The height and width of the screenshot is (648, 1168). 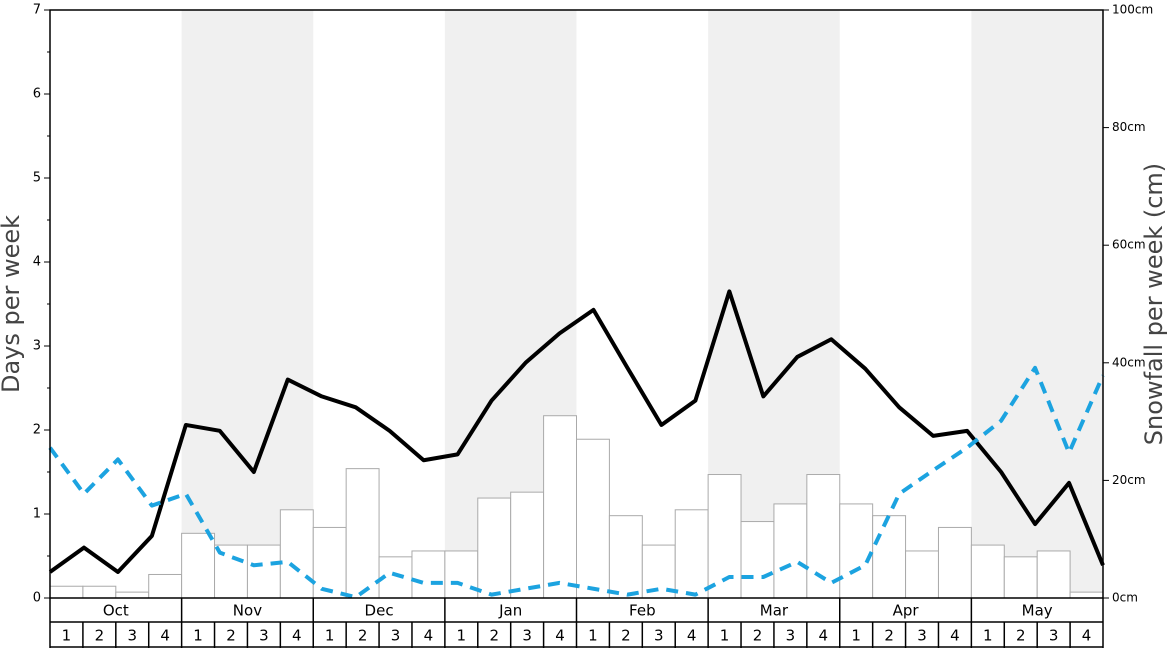 I want to click on month-label: May, so click(x=1037, y=611).